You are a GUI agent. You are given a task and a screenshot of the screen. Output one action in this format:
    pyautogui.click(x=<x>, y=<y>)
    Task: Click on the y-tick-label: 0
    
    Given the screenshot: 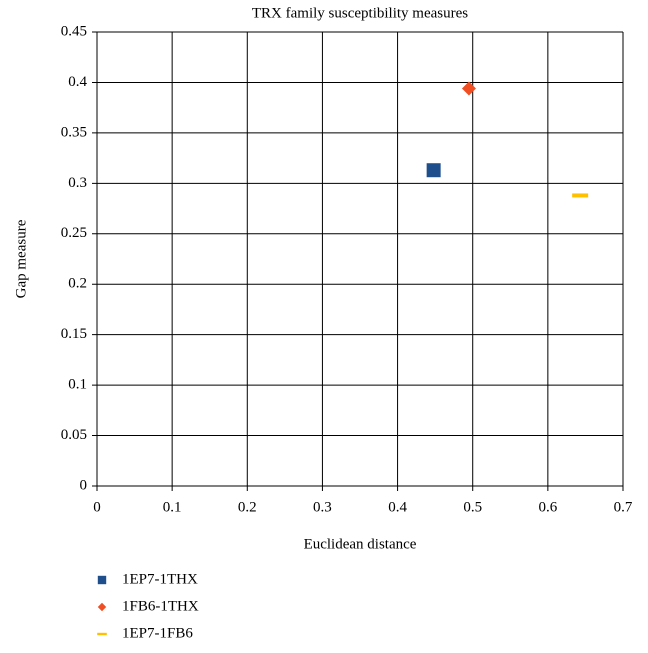 What is the action you would take?
    pyautogui.click(x=84, y=485)
    